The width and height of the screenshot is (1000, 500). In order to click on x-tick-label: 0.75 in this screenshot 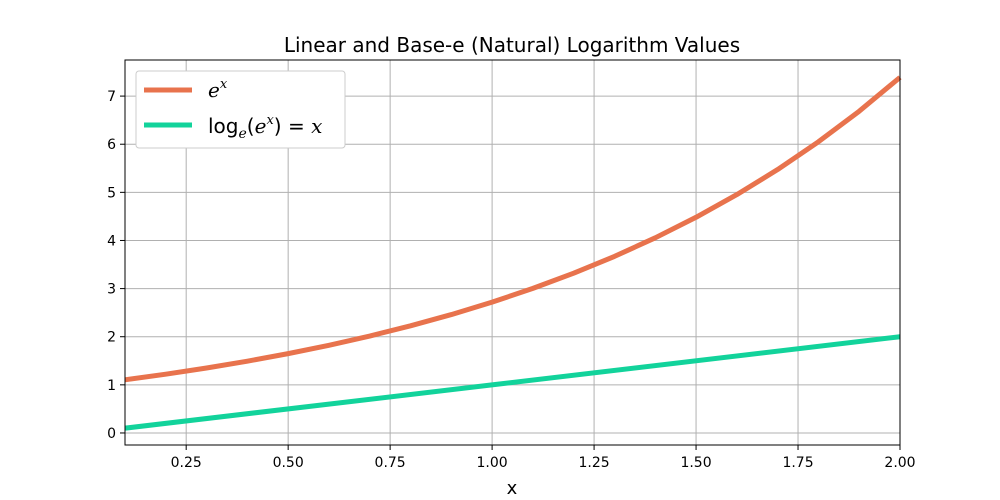, I will do `click(390, 463)`.